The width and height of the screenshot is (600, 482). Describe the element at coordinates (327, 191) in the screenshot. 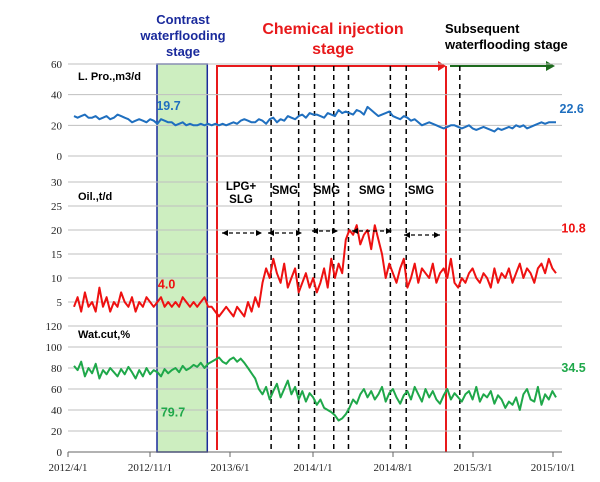

I see `segment-label-smg-2: SMG` at that location.